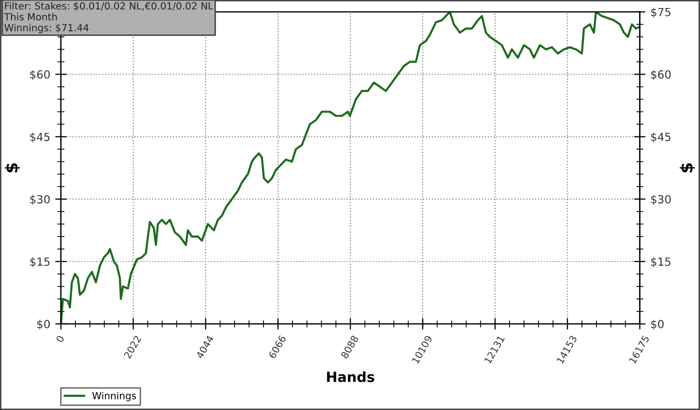 This screenshot has height=410, width=700. I want to click on y-tick-label: $60, so click(40, 75).